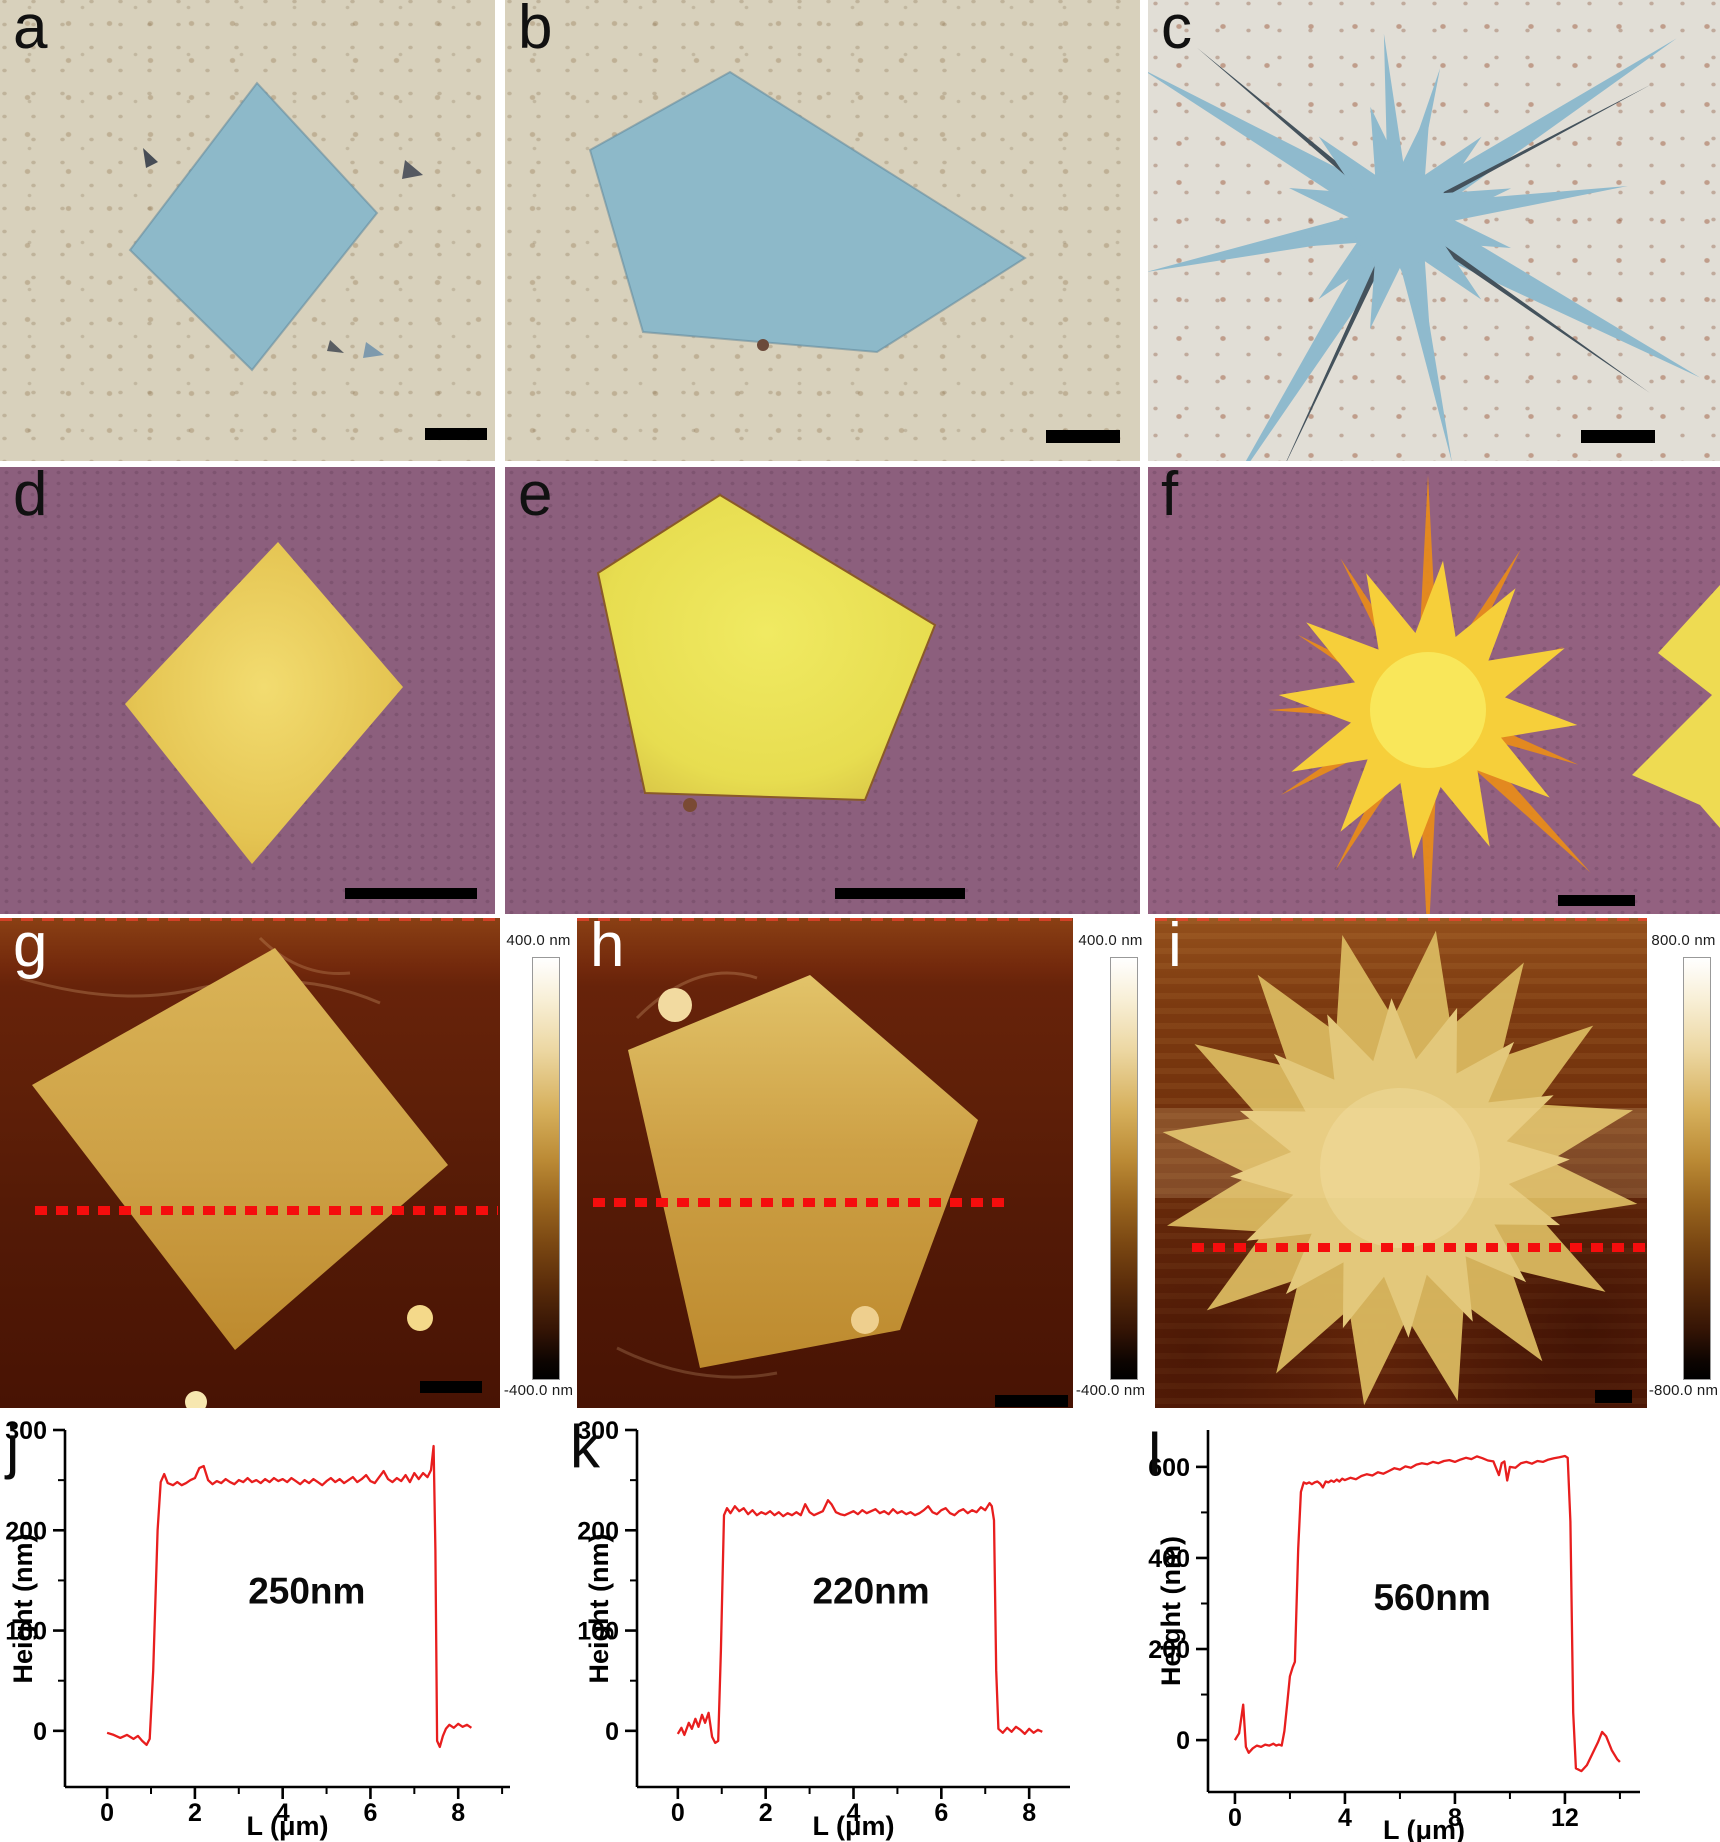 The width and height of the screenshot is (1720, 1842). I want to click on panel-label: i, so click(1175, 949).